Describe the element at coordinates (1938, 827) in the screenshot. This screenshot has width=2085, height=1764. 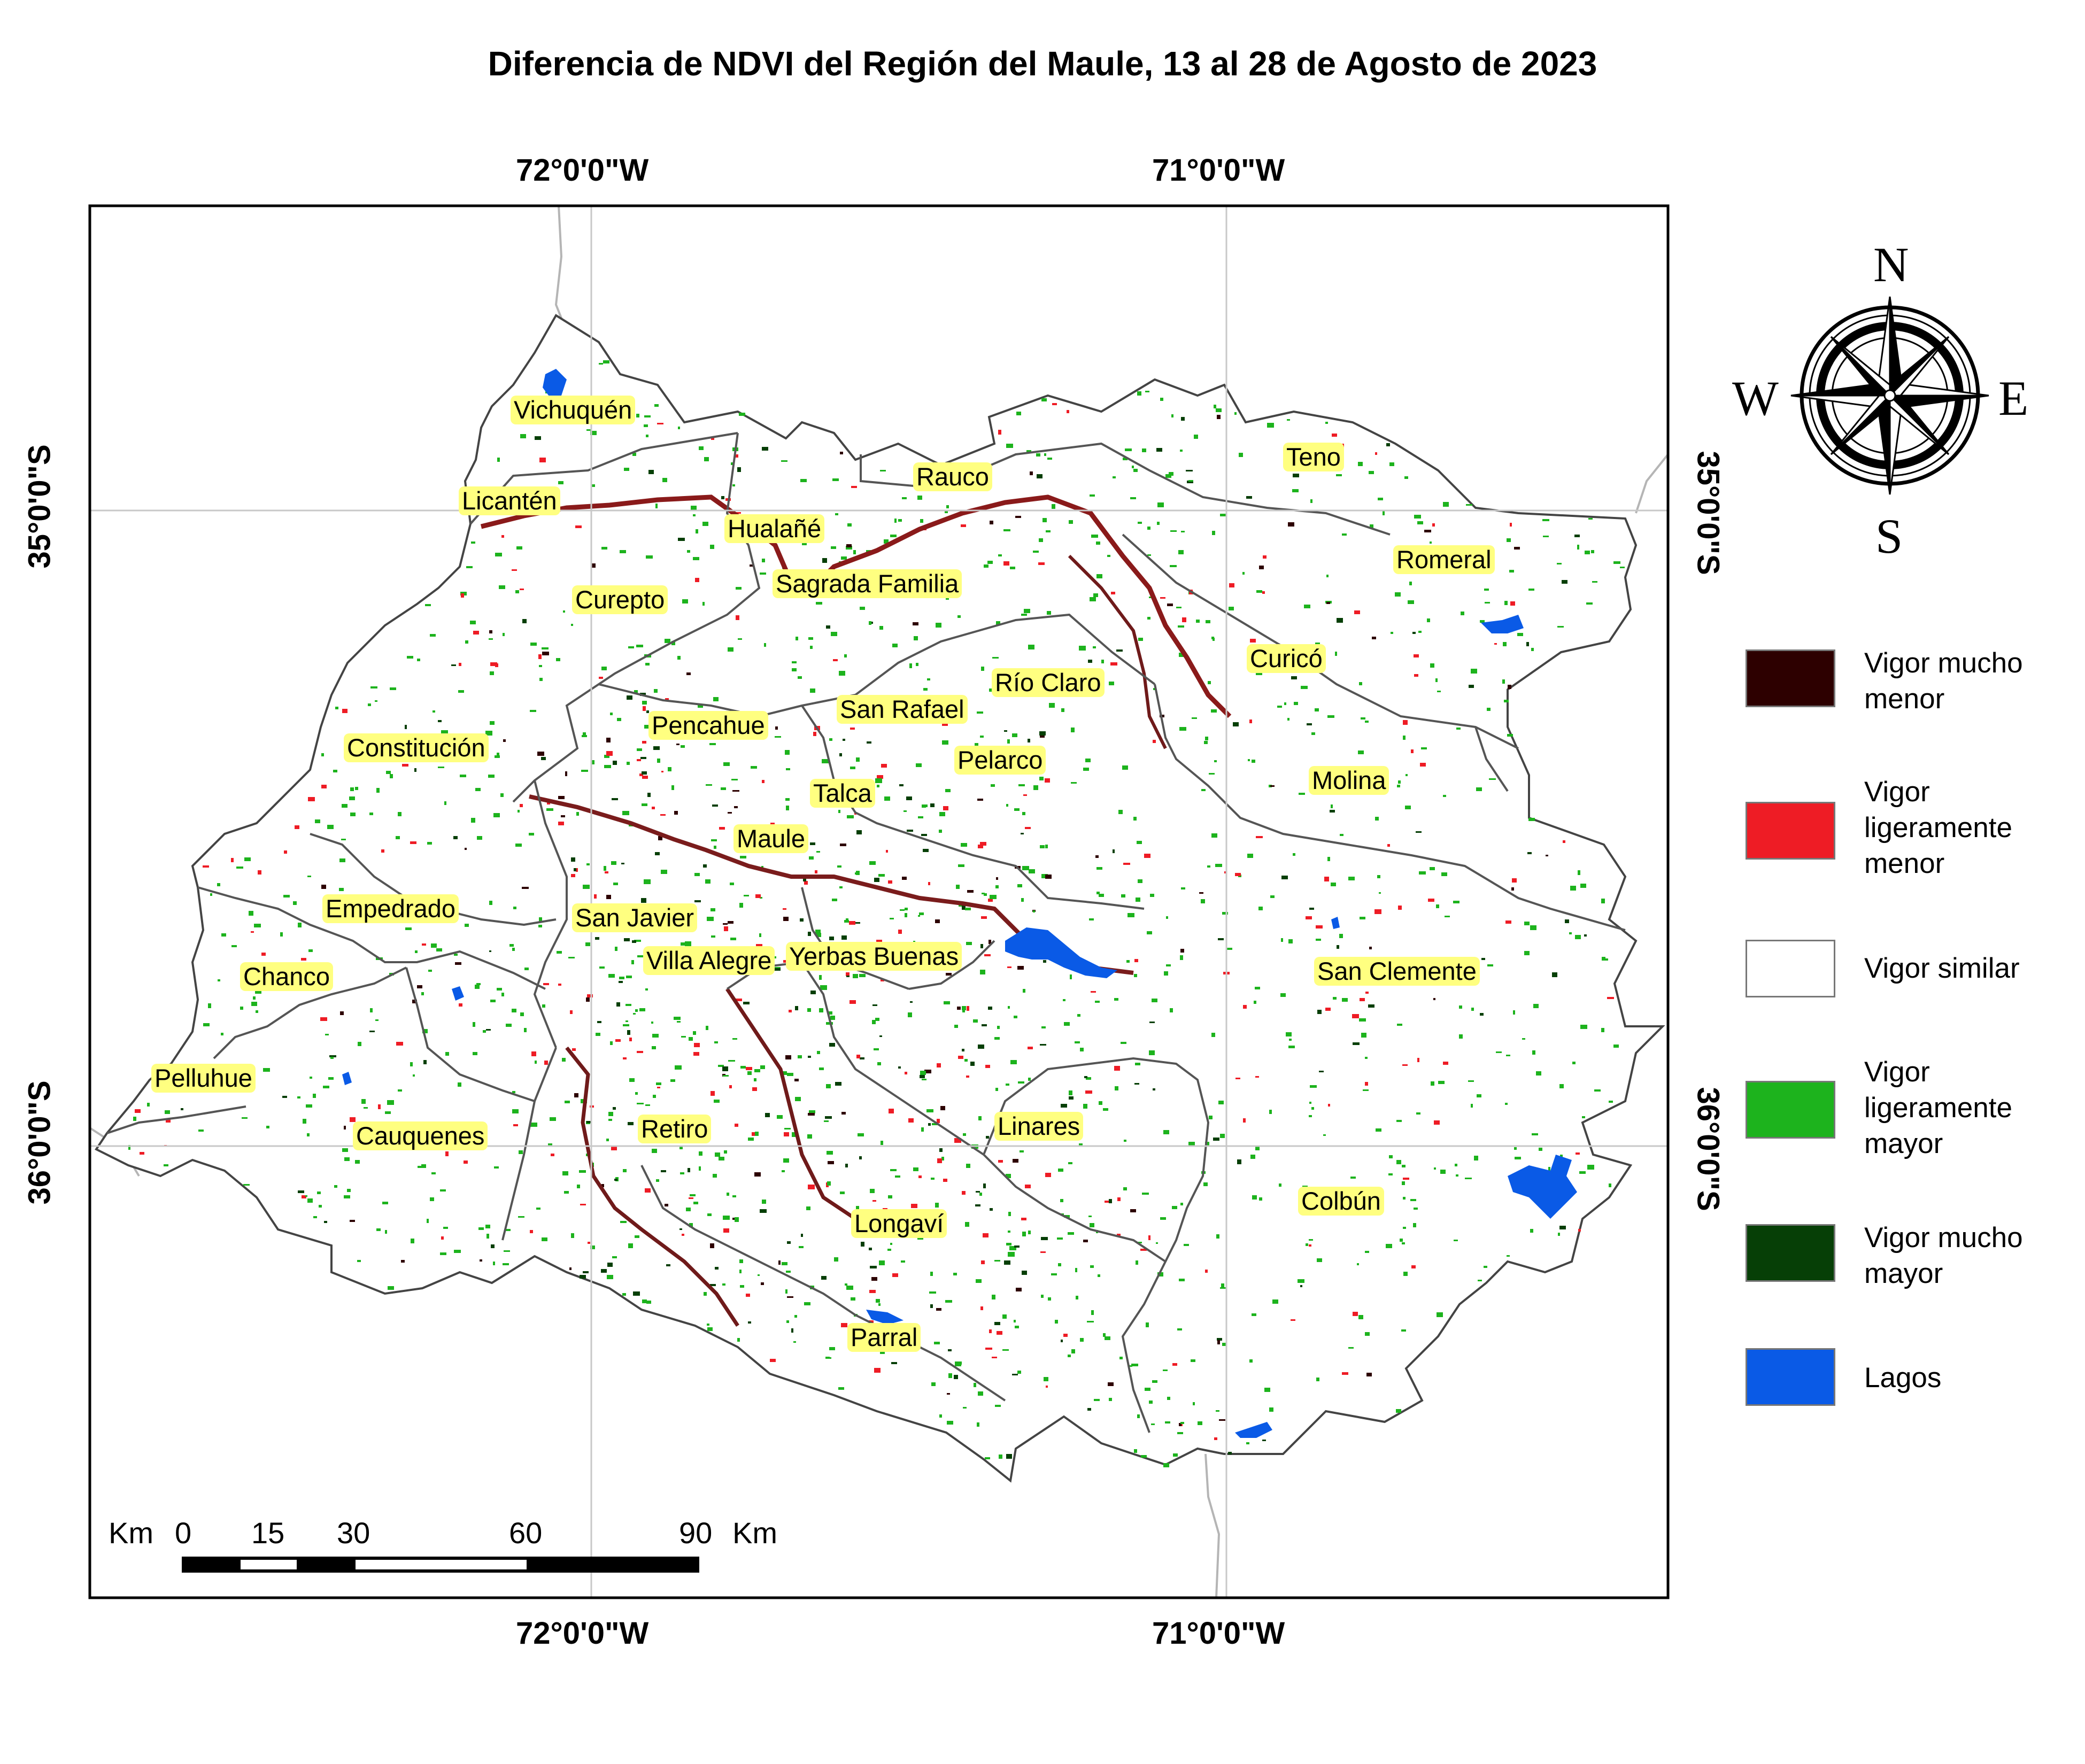
I see `legend-label: Vigor ligeramente menor` at that location.